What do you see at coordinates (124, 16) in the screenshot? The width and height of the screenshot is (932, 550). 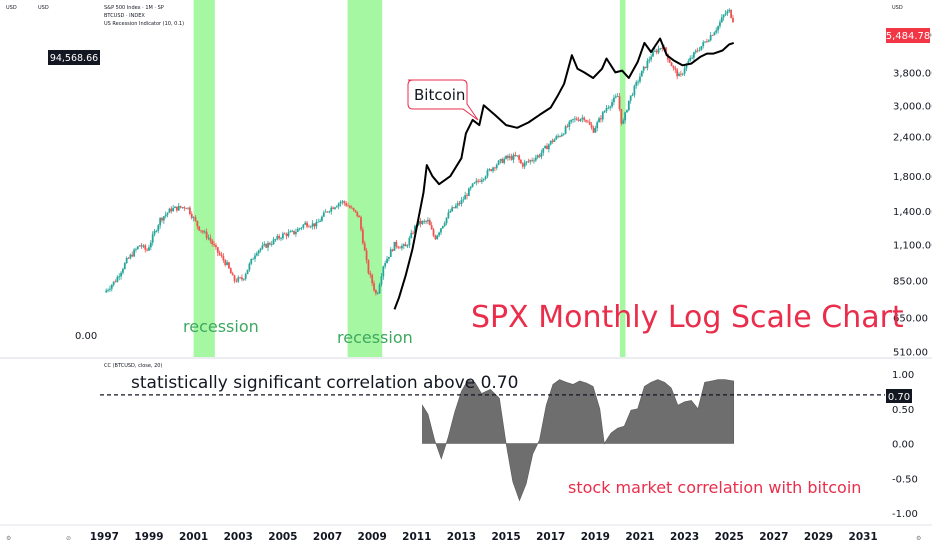 I see `legend-btc: BTCUSD · INDEX` at bounding box center [124, 16].